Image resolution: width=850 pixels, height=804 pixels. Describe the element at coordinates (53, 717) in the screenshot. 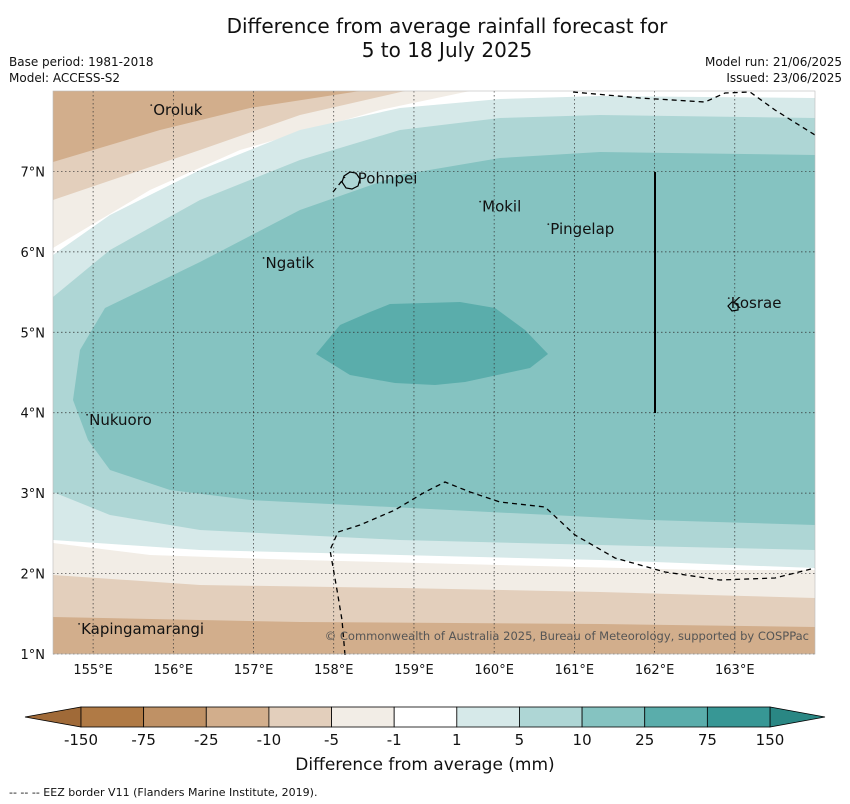

I see `colorbar-extend-low` at that location.